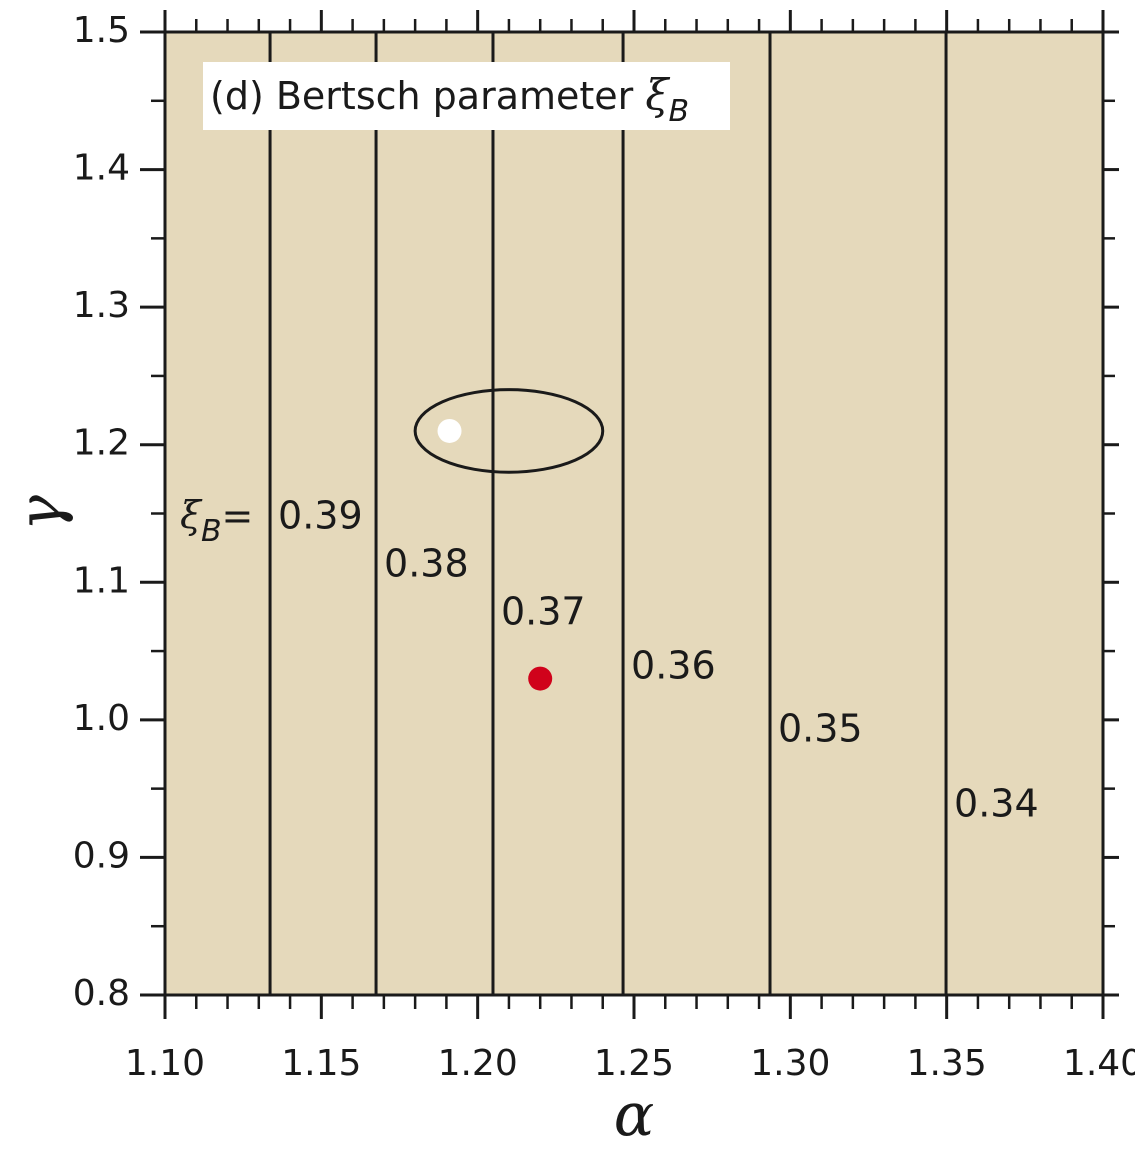 This screenshot has width=1135, height=1160. Describe the element at coordinates (790, 1063) in the screenshot. I see `x-tick-label: 1.30` at that location.